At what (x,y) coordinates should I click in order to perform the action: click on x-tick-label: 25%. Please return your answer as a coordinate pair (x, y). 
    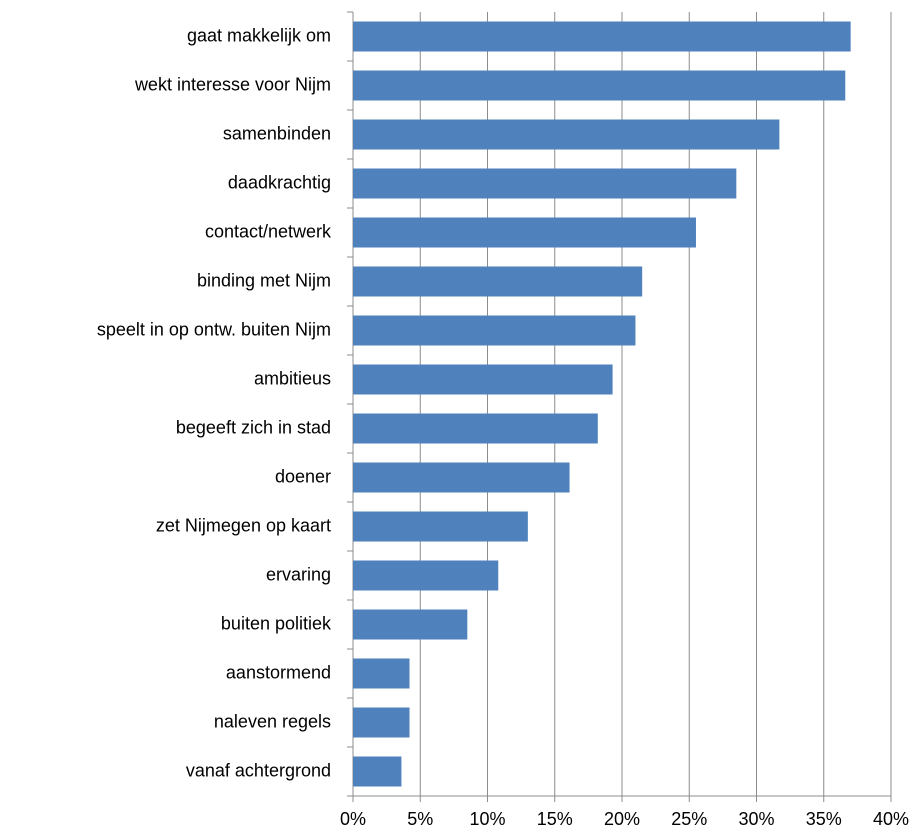
    Looking at the image, I should click on (689, 819).